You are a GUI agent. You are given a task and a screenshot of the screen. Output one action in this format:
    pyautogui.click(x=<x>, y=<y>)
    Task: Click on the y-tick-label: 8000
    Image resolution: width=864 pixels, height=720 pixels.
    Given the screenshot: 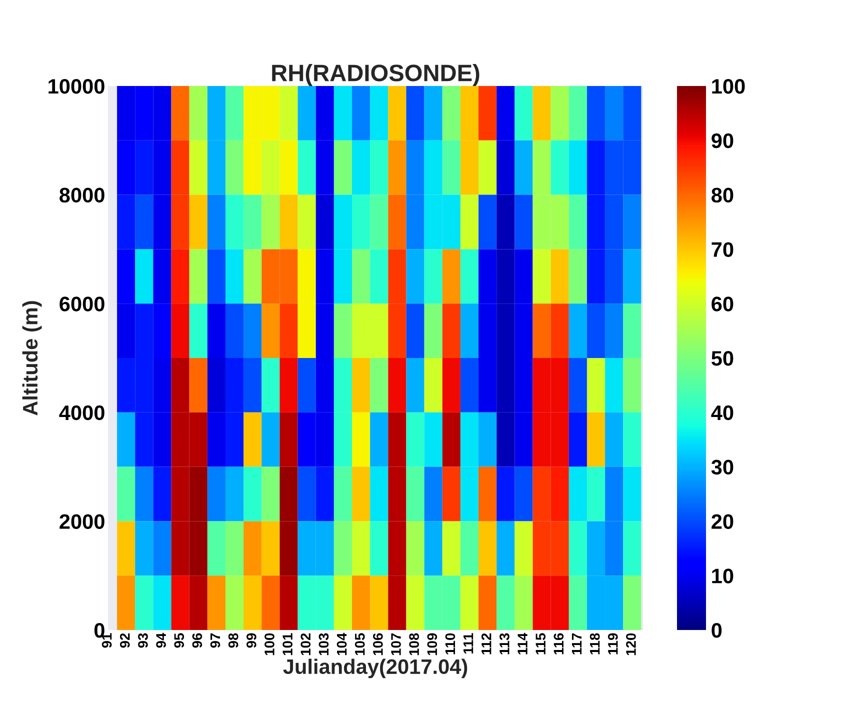 What is the action you would take?
    pyautogui.click(x=82, y=195)
    